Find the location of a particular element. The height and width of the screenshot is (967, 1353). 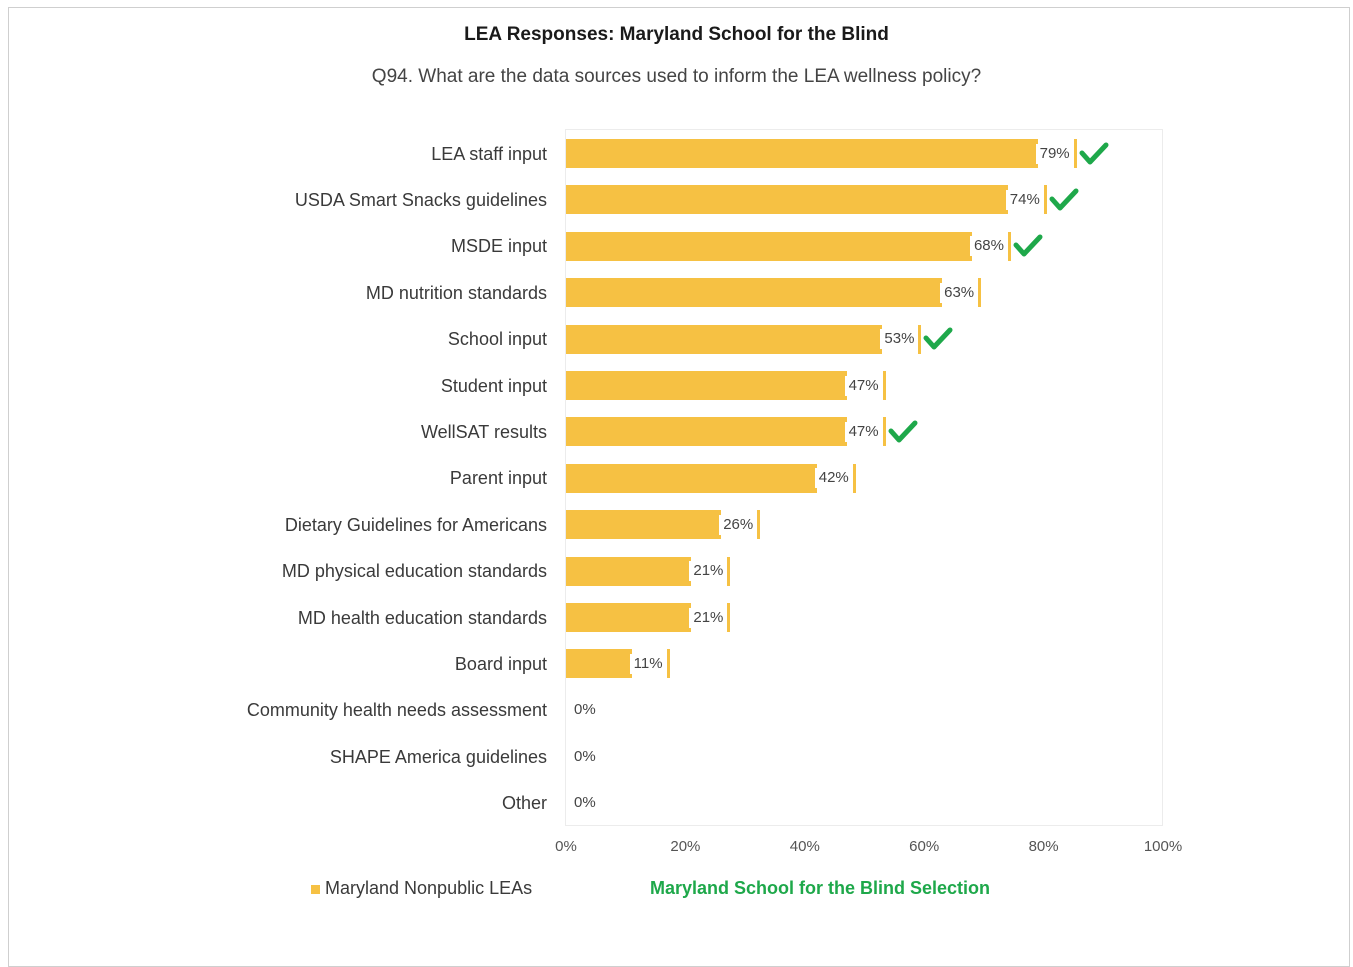

category-label: Board input is located at coordinates (500, 663).